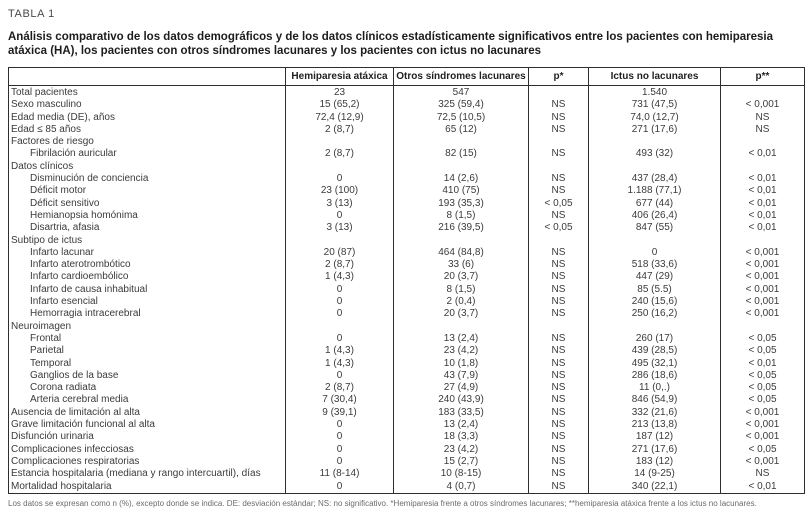 The height and width of the screenshot is (530, 812). Describe the element at coordinates (654, 425) in the screenshot. I see `value-cell: 213 (13,8)` at that location.